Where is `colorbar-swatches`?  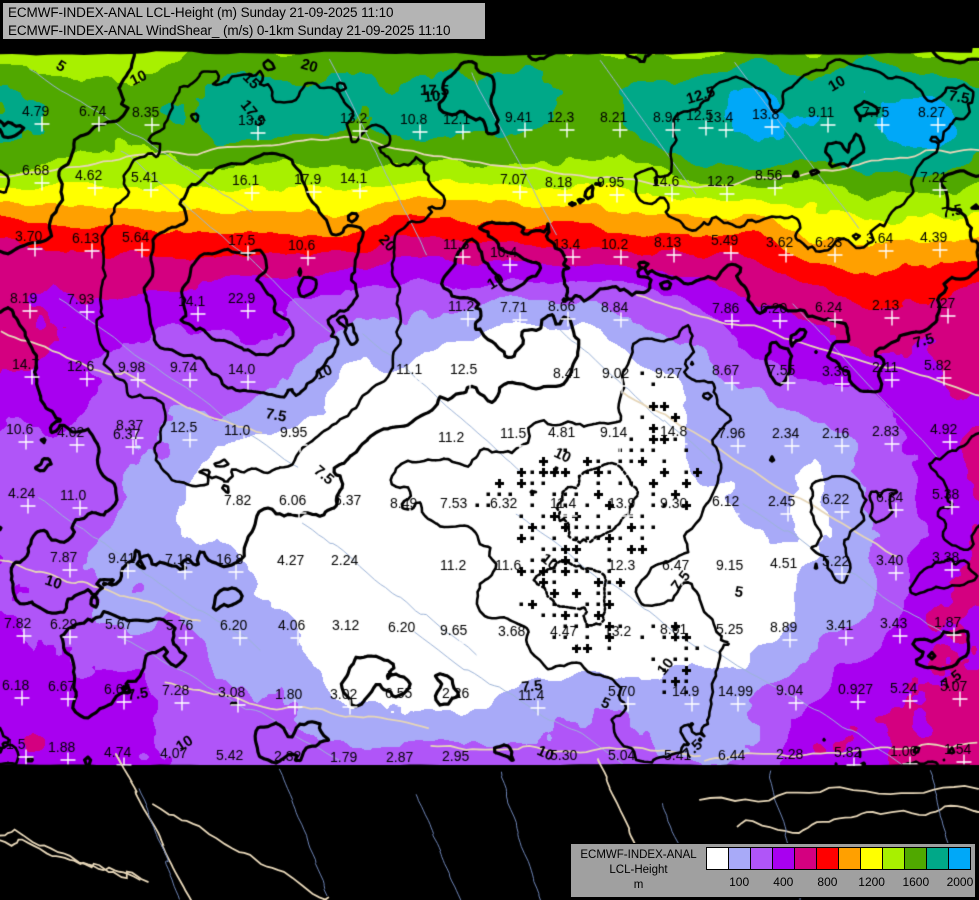 colorbar-swatches is located at coordinates (838, 858).